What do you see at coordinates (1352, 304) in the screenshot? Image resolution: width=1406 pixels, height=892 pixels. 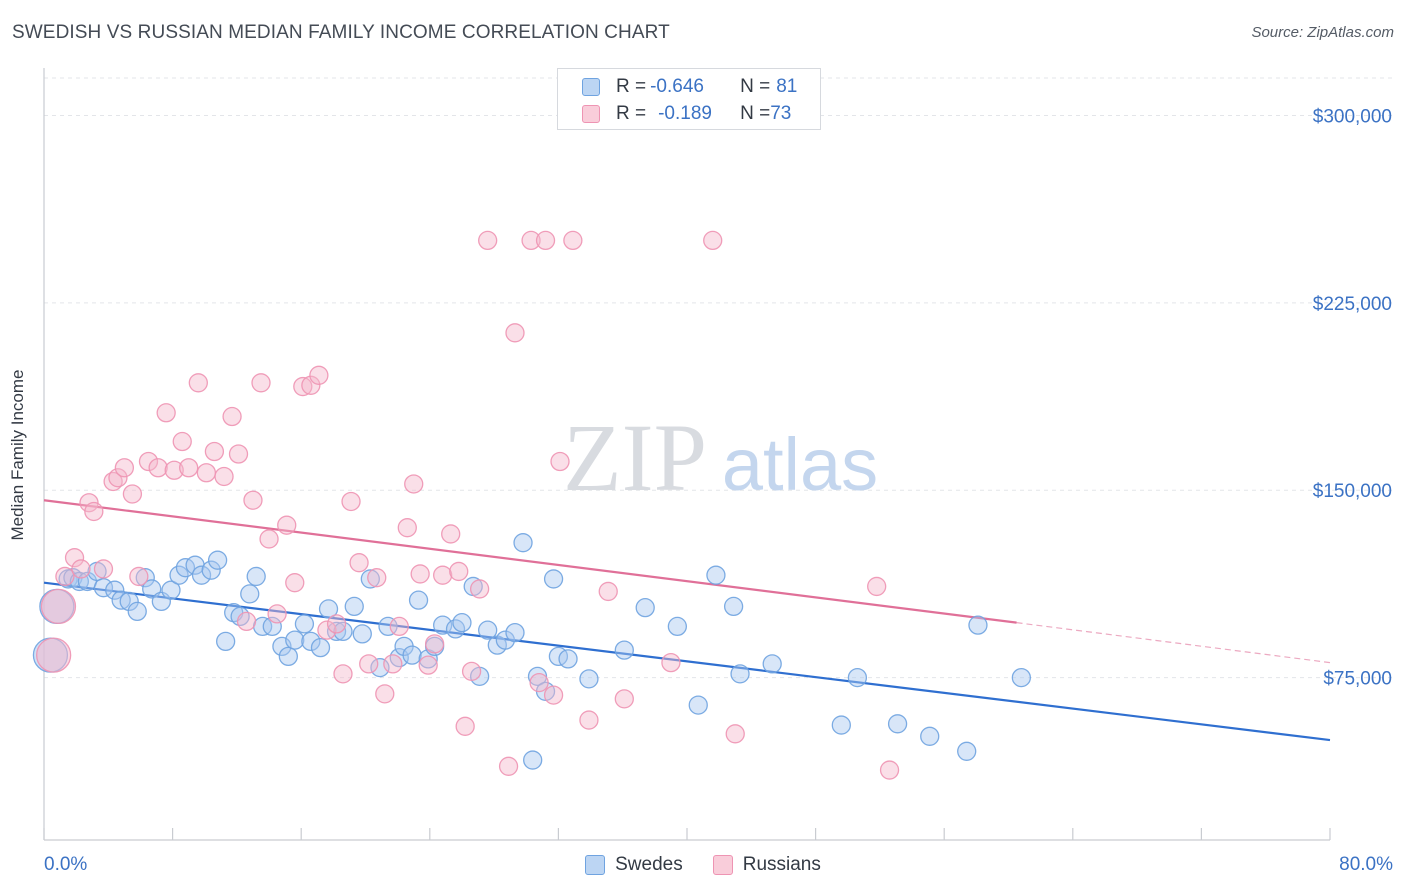 I see `y-tick-label: $225,000` at bounding box center [1352, 304].